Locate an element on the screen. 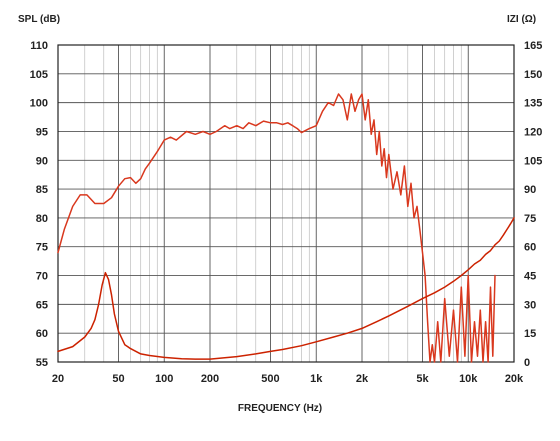 The height and width of the screenshot is (441, 560). x-tick-label: 100 is located at coordinates (164, 379).